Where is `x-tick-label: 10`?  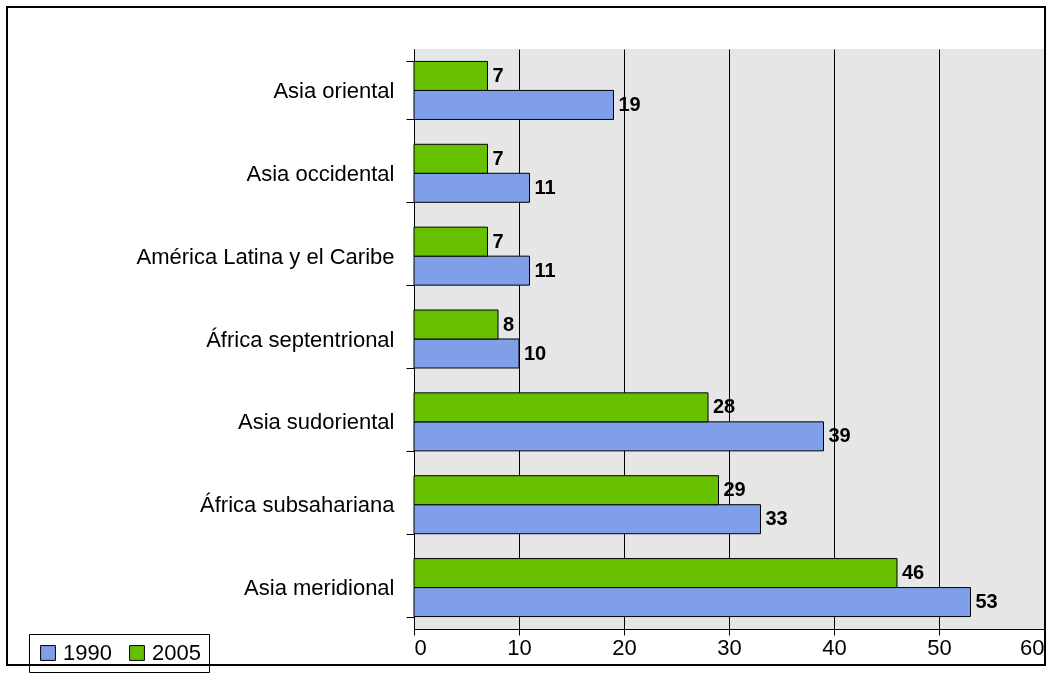
x-tick-label: 10 is located at coordinates (519, 647).